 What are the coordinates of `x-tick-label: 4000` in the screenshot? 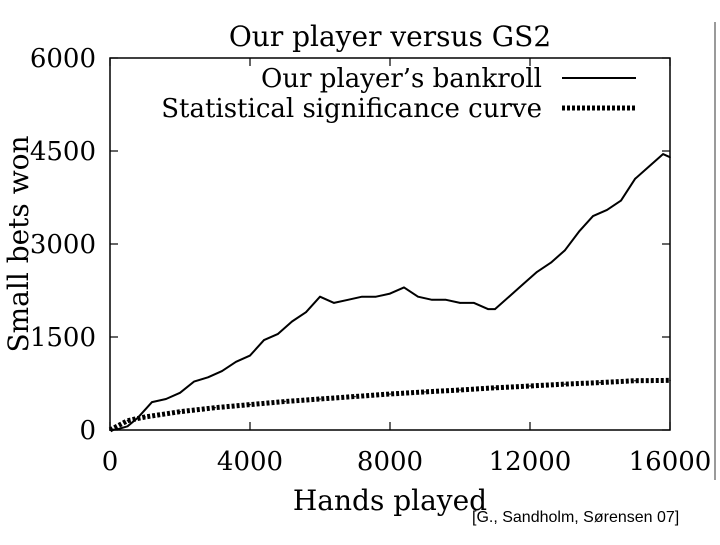 It's located at (250, 462).